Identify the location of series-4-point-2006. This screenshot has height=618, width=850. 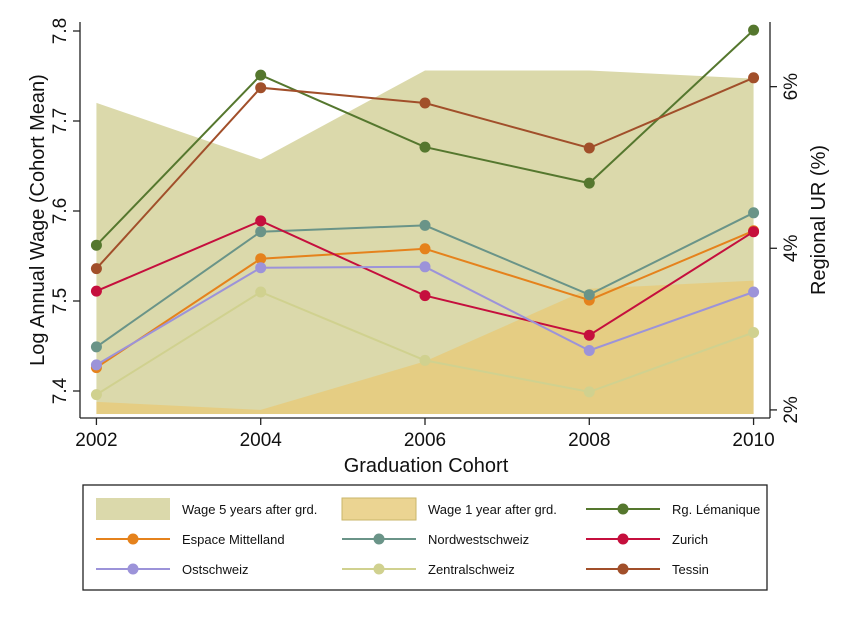
(425, 267).